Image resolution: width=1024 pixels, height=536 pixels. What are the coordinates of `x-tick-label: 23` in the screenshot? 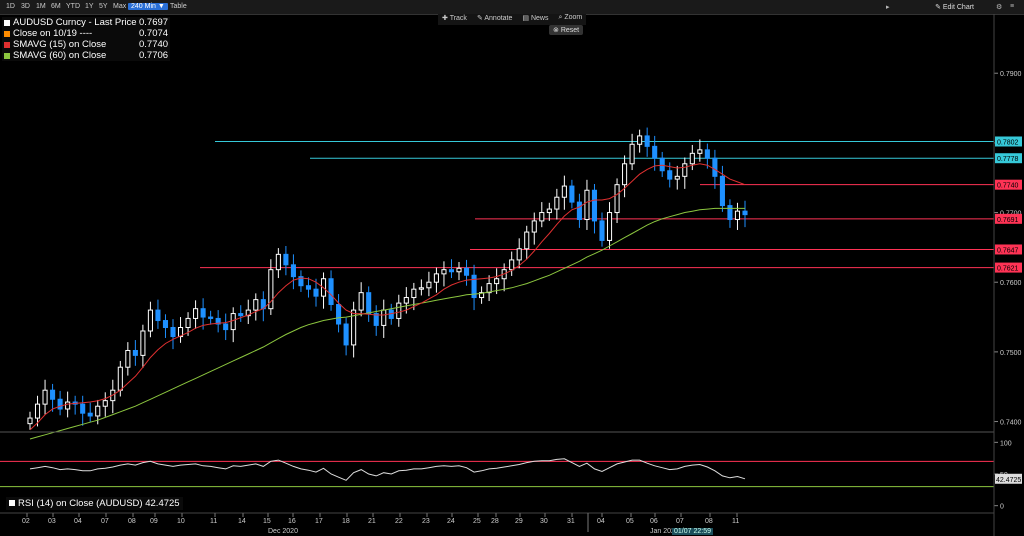 It's located at (426, 521).